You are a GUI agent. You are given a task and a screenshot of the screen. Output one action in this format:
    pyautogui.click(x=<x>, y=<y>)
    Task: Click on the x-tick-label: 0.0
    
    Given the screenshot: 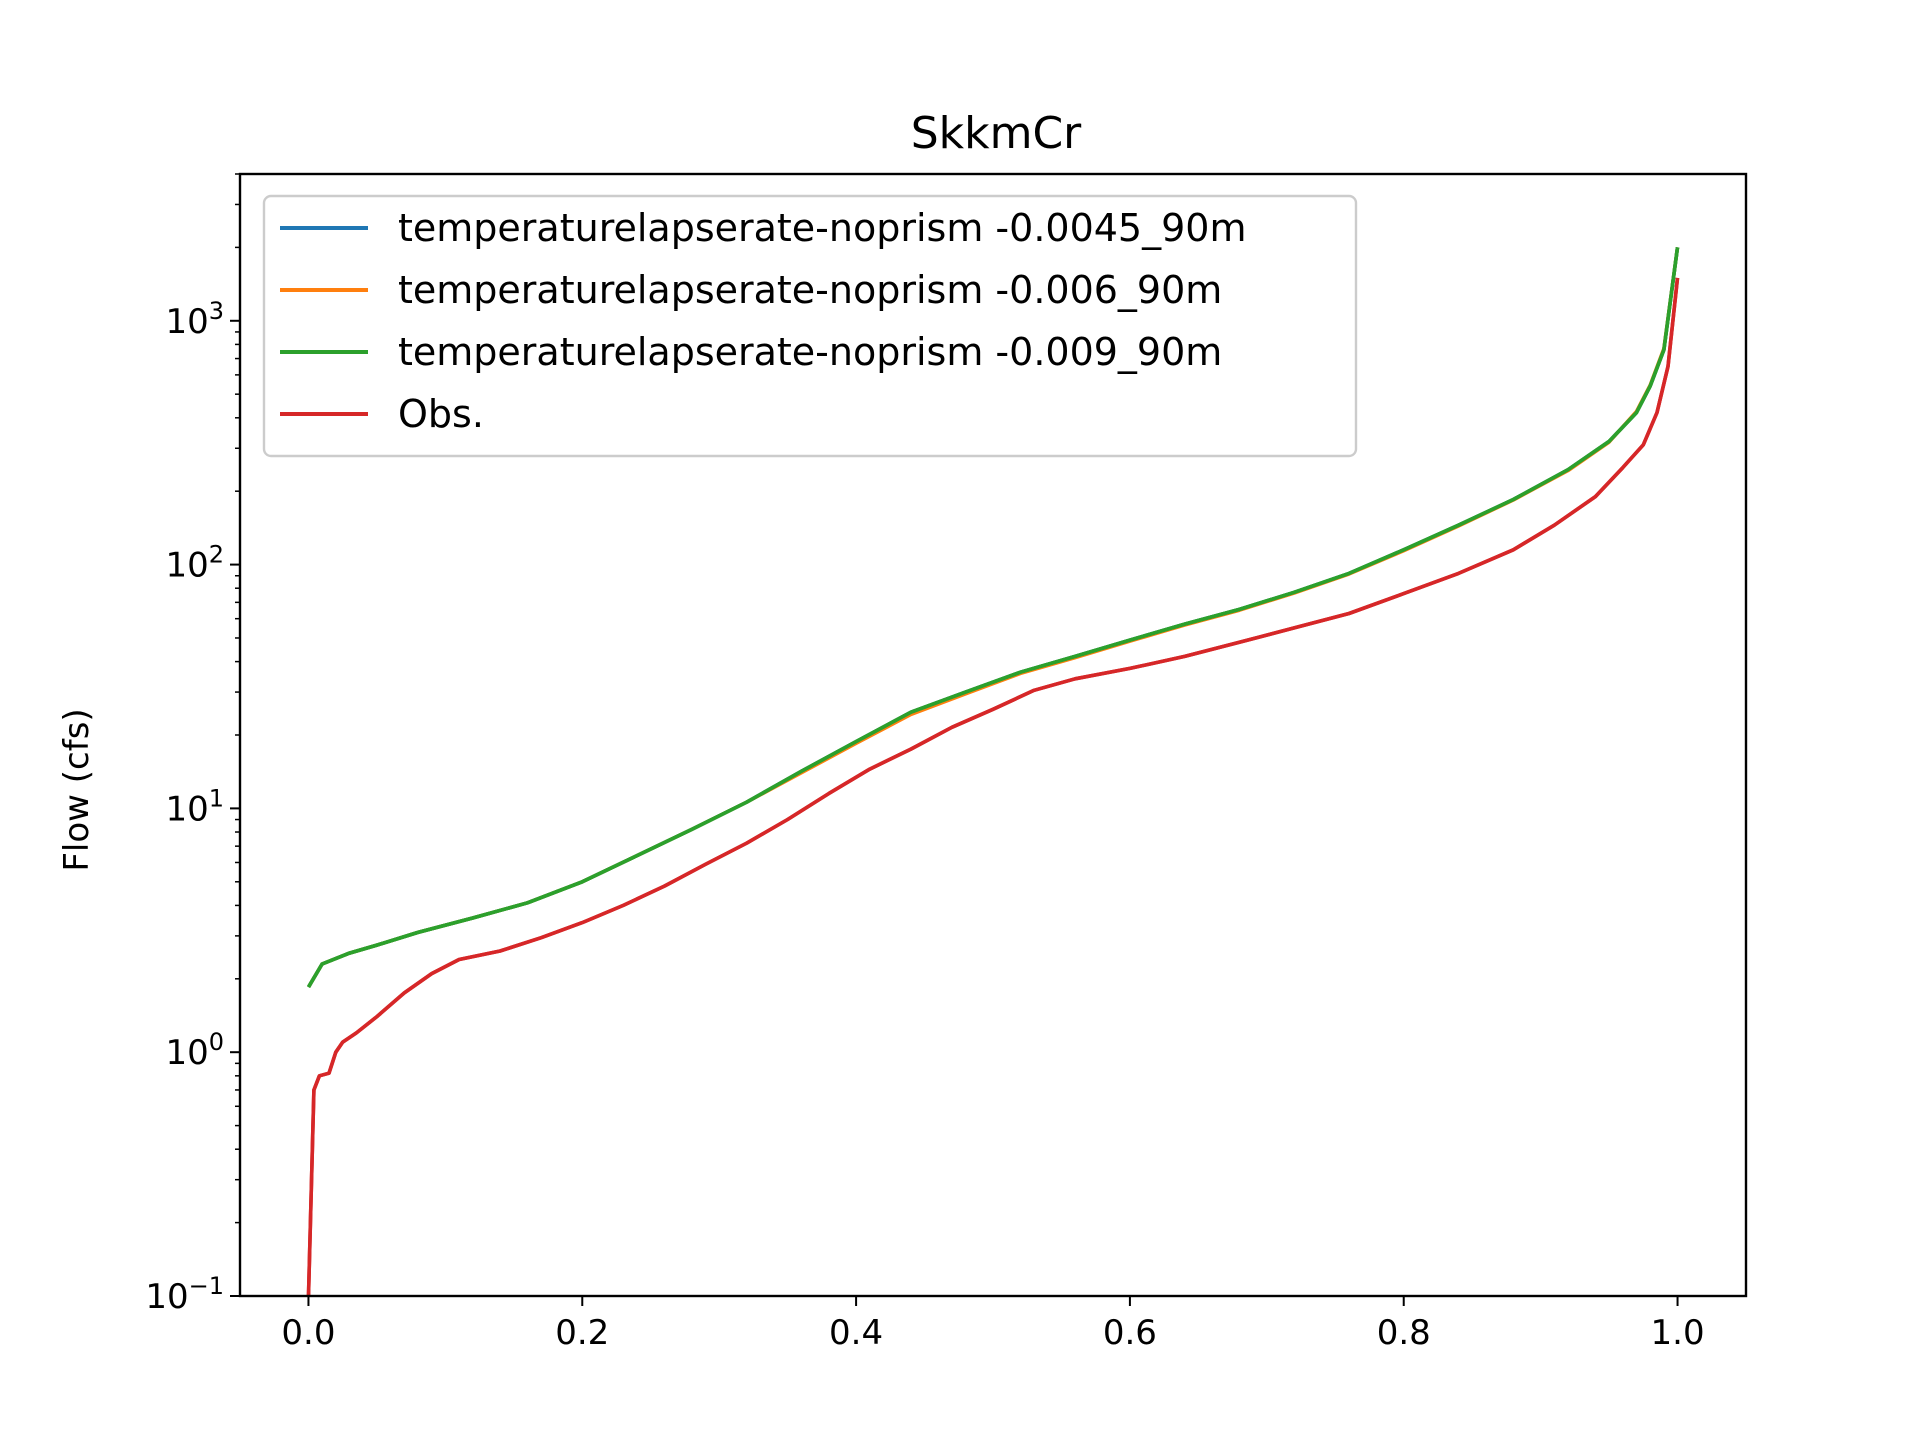 What is the action you would take?
    pyautogui.click(x=308, y=1333)
    